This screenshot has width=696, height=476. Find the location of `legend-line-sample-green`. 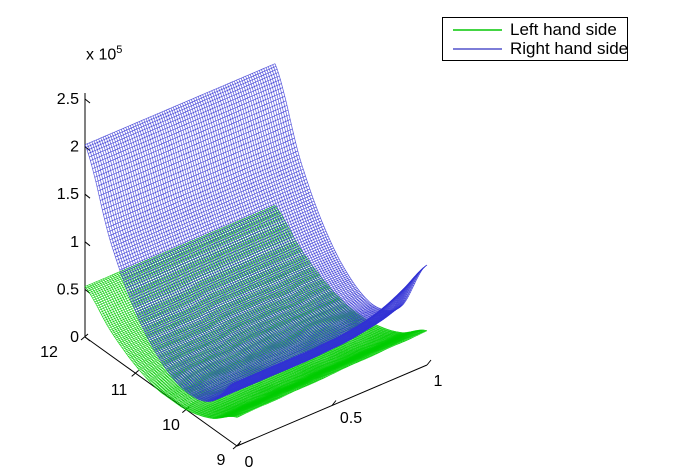

legend-line-sample-green is located at coordinates (477, 29).